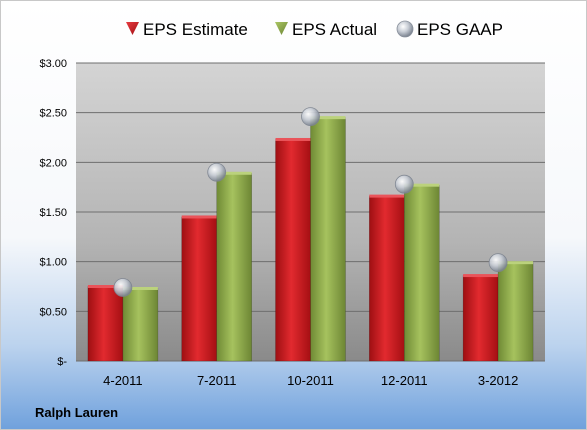  Describe the element at coordinates (217, 380) in the screenshot. I see `x-tick-label-1: 7-2011` at that location.